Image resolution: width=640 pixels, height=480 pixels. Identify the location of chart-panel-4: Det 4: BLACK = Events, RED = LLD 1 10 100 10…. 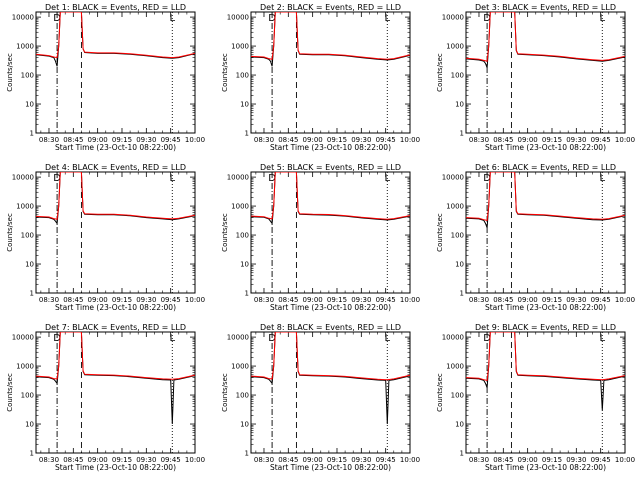
(105, 237).